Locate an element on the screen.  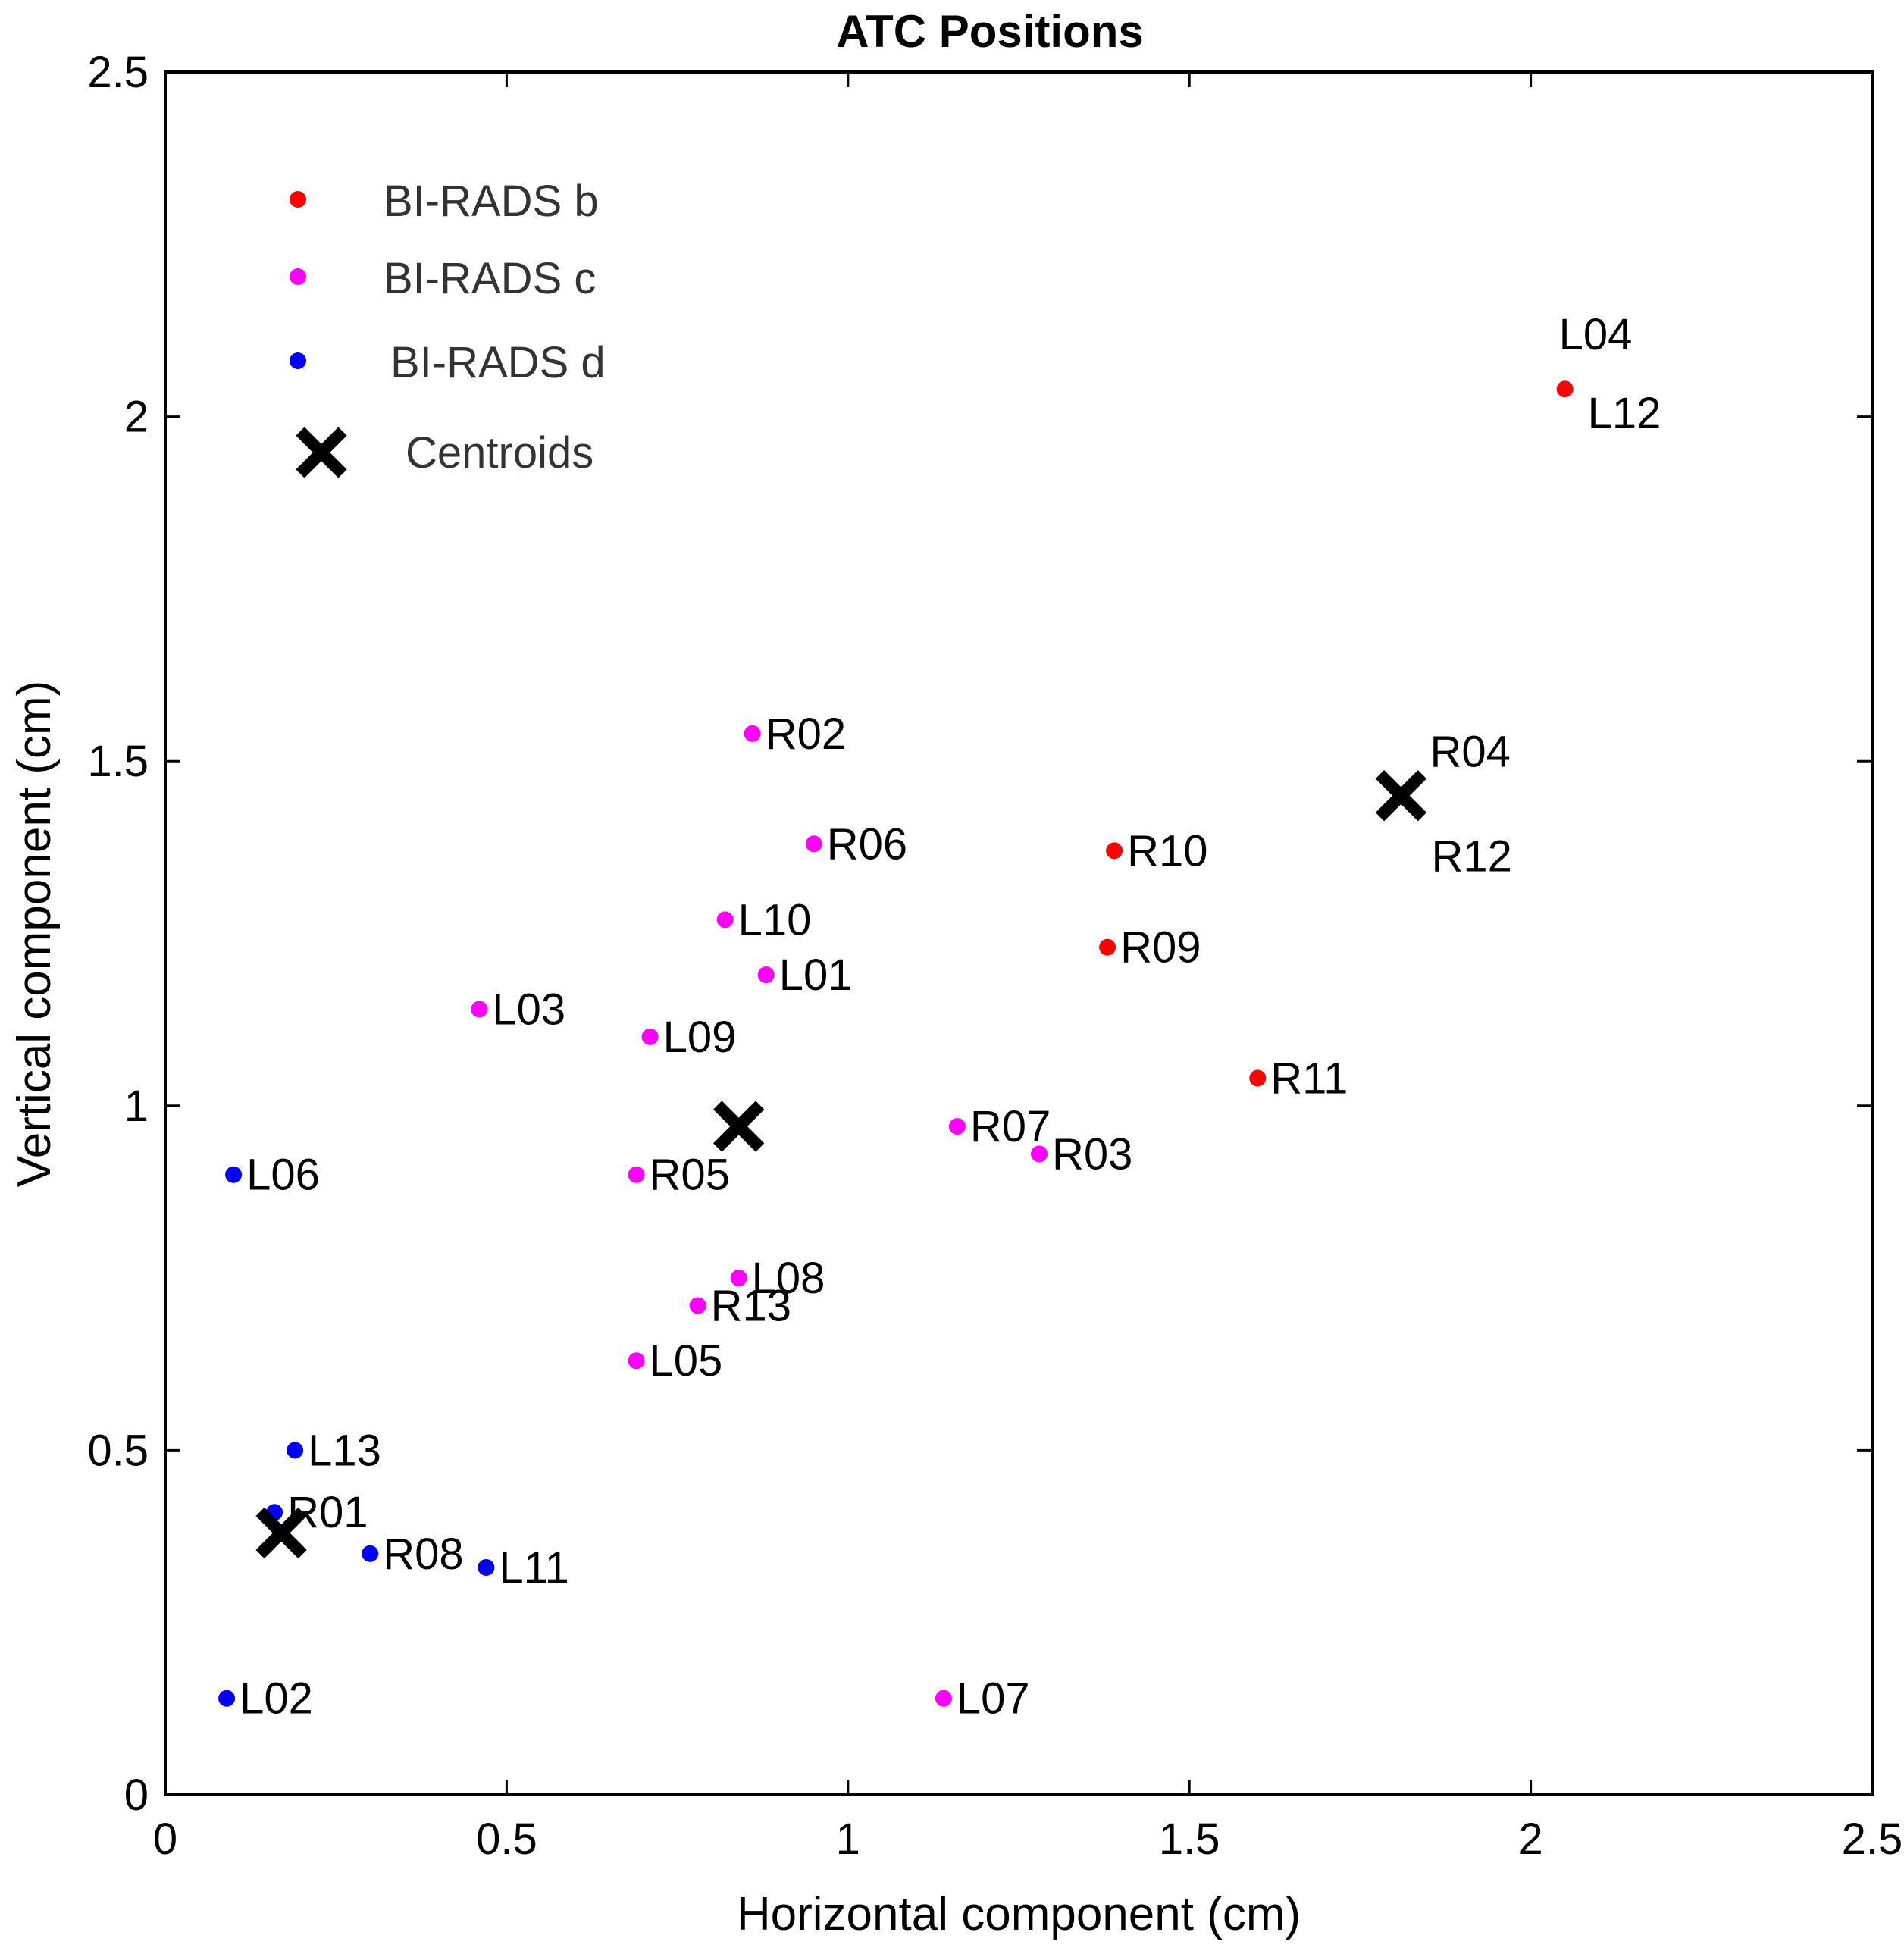
point-label: L01 is located at coordinates (816, 975).